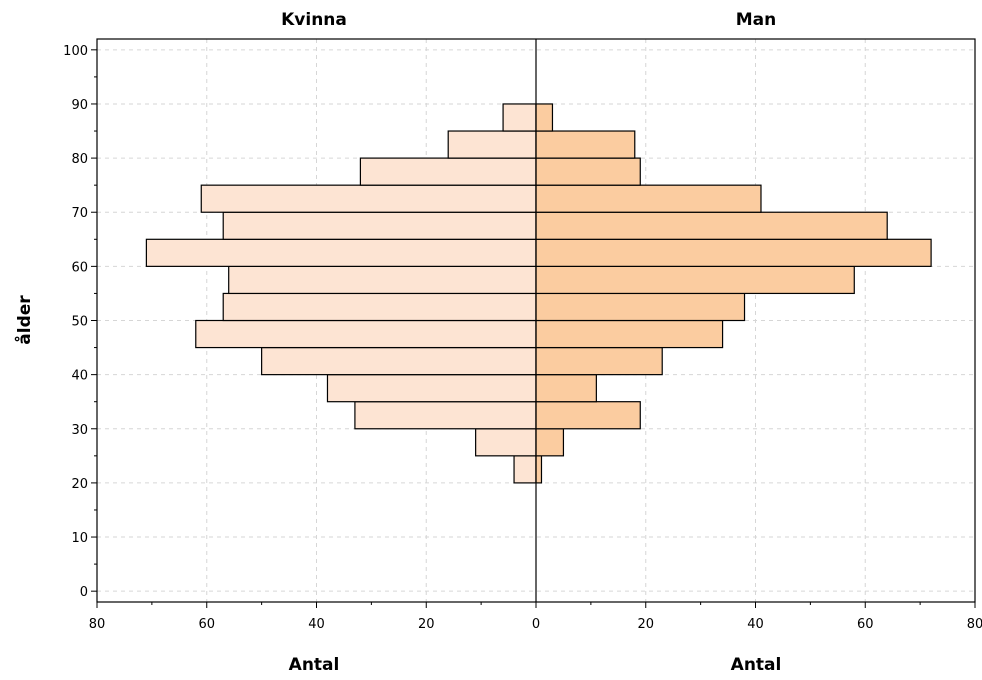 The width and height of the screenshot is (982, 680). Describe the element at coordinates (97, 624) in the screenshot. I see `x-tick-label-0: 80` at that location.